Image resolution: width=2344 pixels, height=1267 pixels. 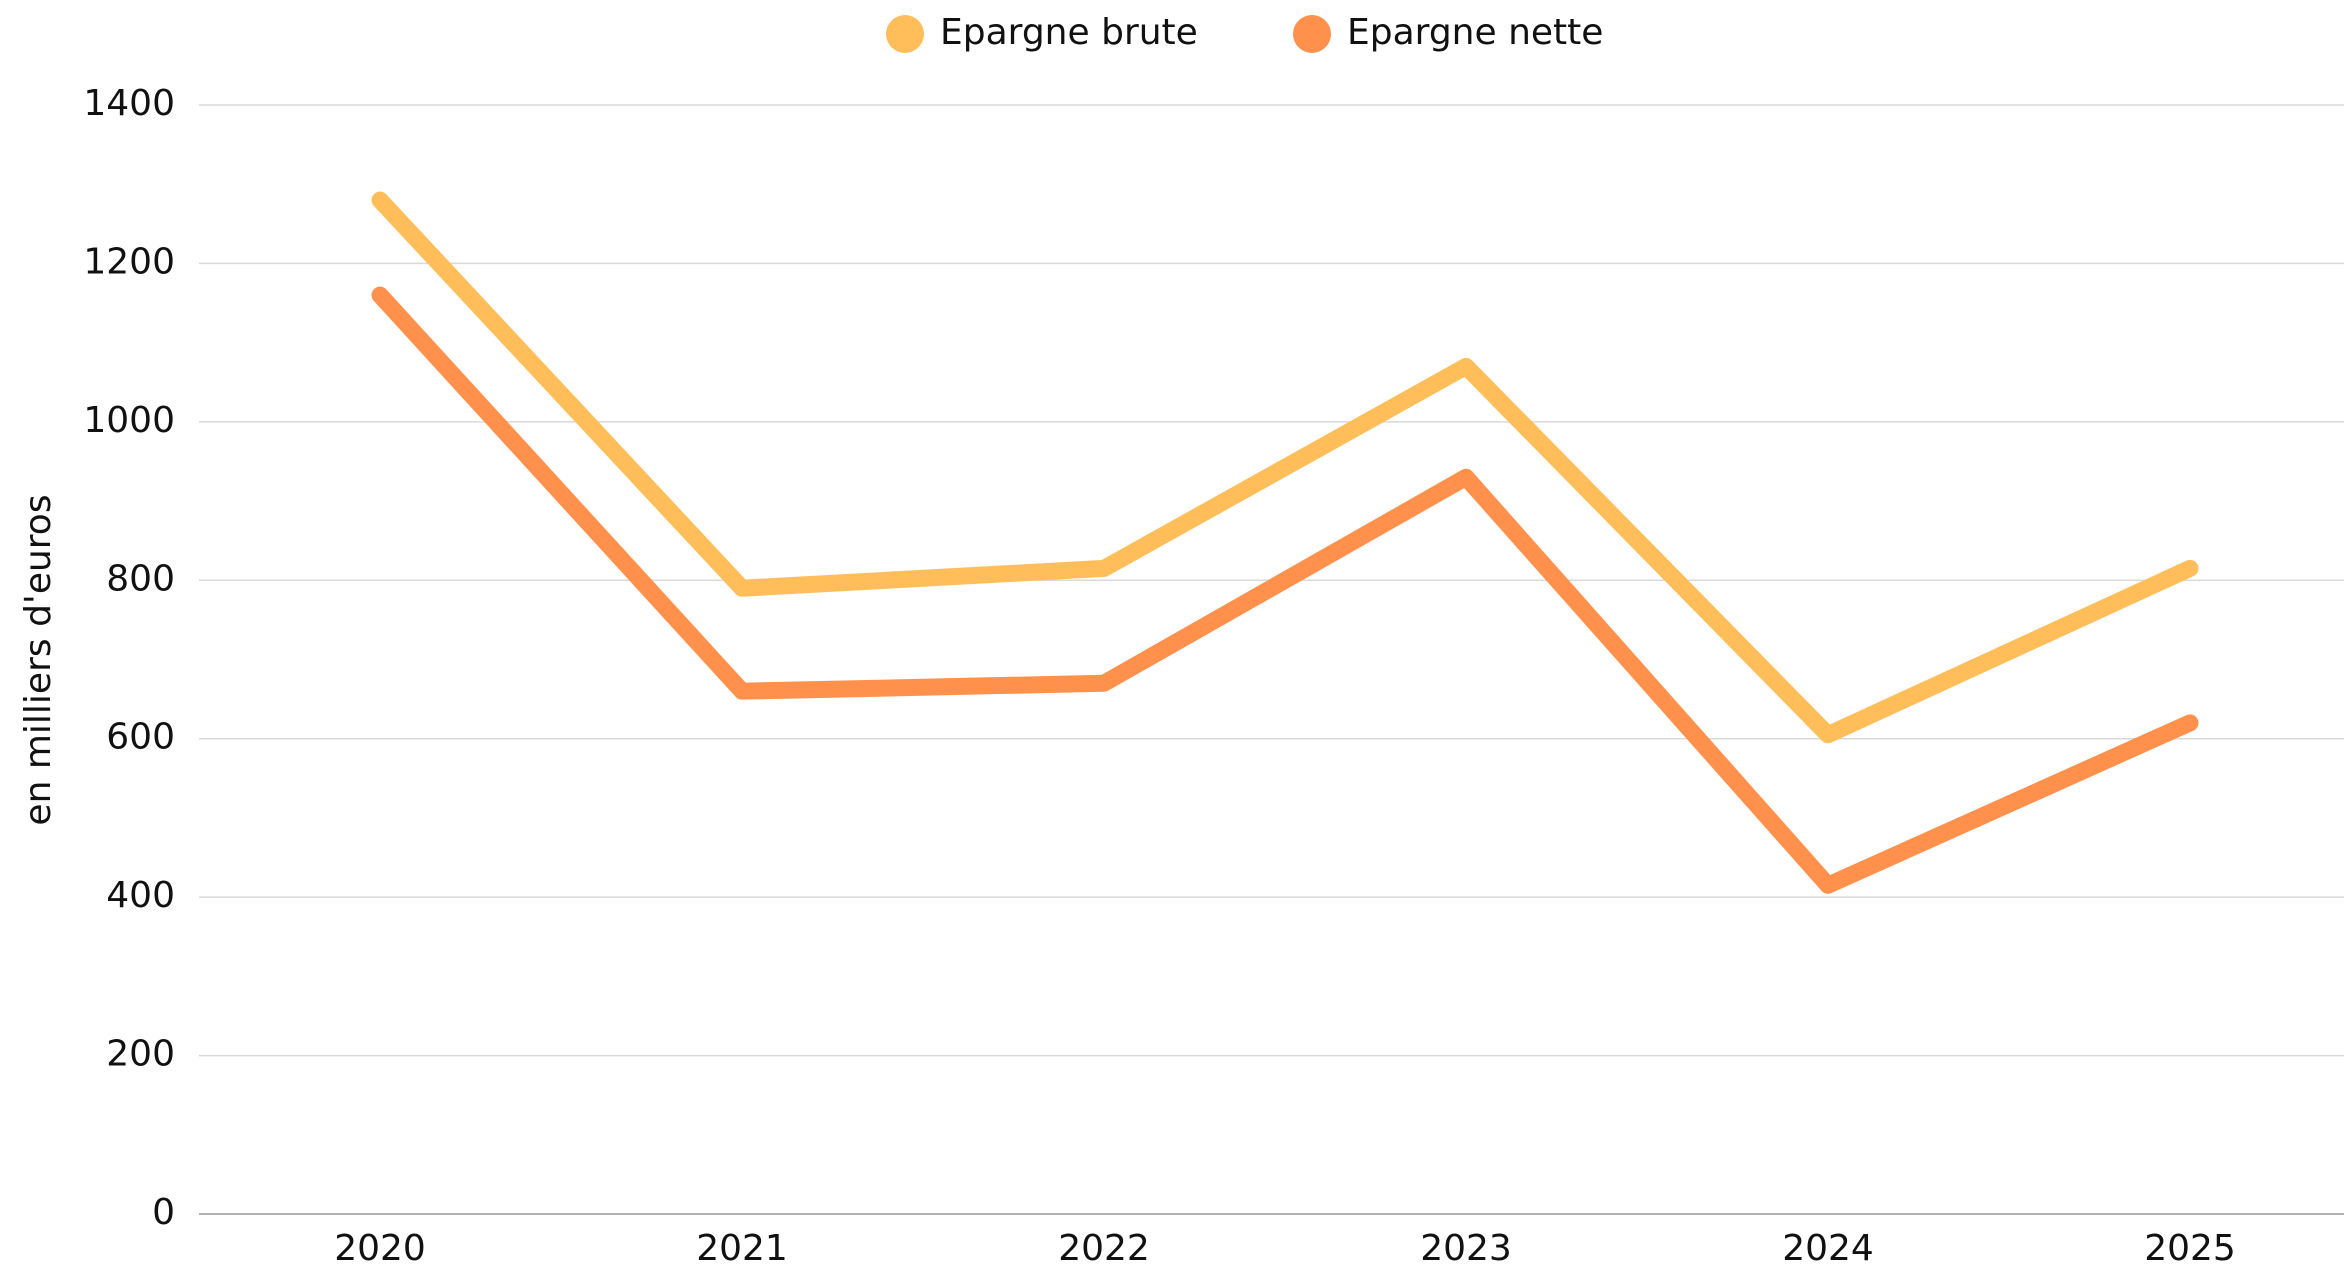 What do you see at coordinates (163, 1212) in the screenshot?
I see `y-tick-label: 0` at bounding box center [163, 1212].